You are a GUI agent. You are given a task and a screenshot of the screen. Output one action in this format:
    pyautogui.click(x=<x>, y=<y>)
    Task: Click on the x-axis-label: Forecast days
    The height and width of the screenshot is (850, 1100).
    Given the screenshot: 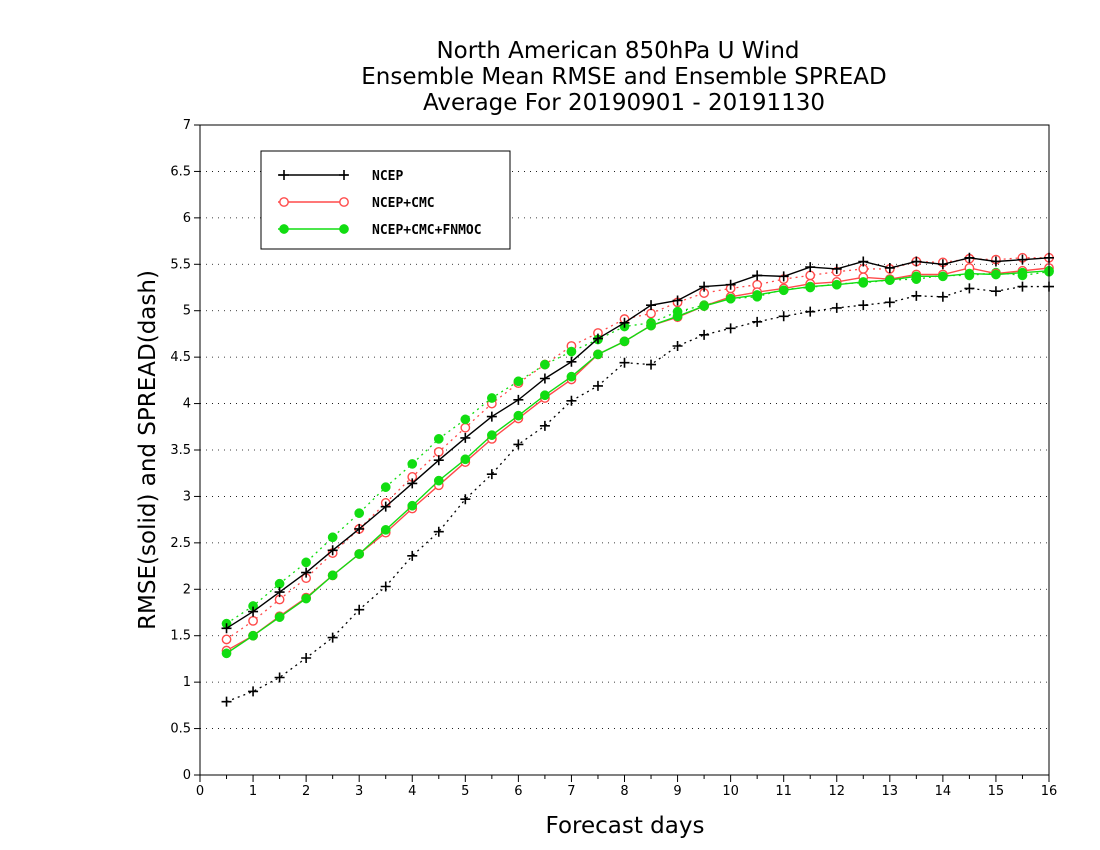 What is the action you would take?
    pyautogui.click(x=625, y=826)
    